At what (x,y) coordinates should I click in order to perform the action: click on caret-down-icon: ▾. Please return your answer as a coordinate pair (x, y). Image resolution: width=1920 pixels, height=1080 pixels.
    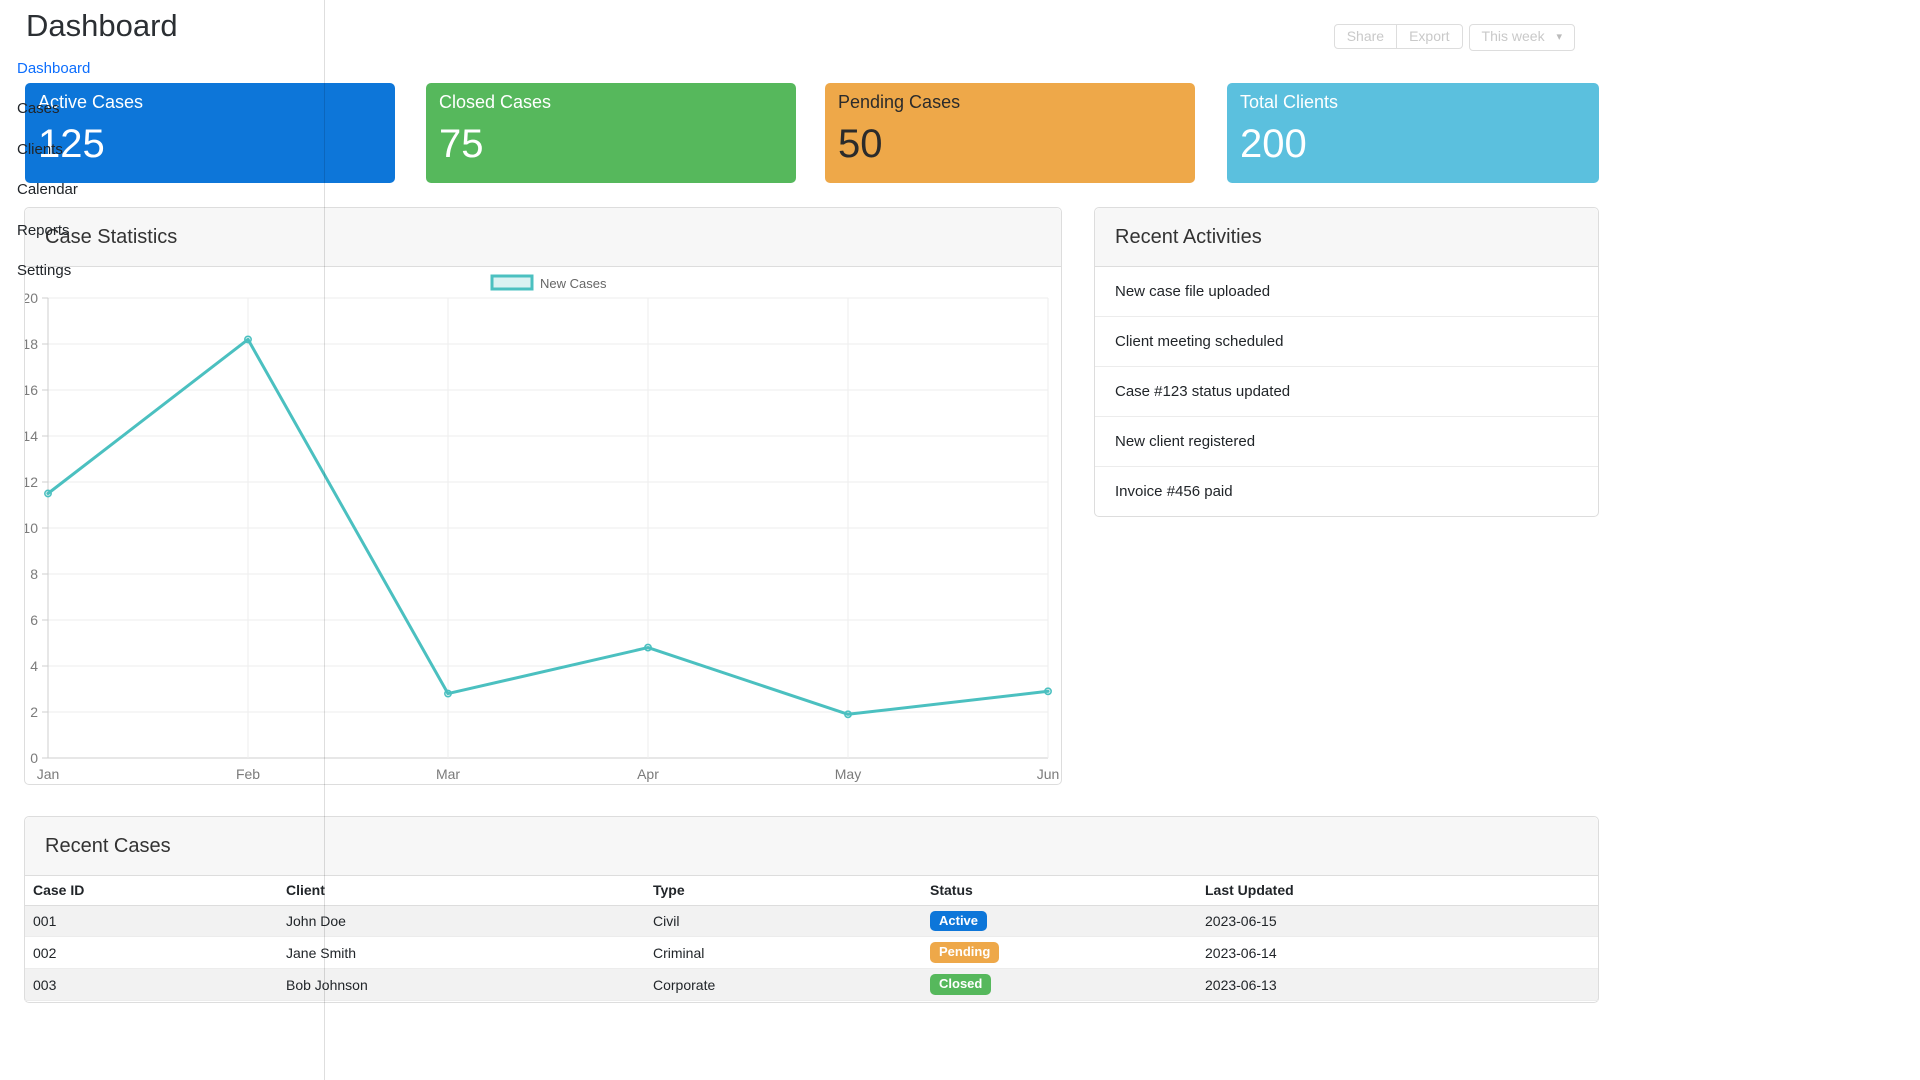
    Looking at the image, I should click on (1559, 37).